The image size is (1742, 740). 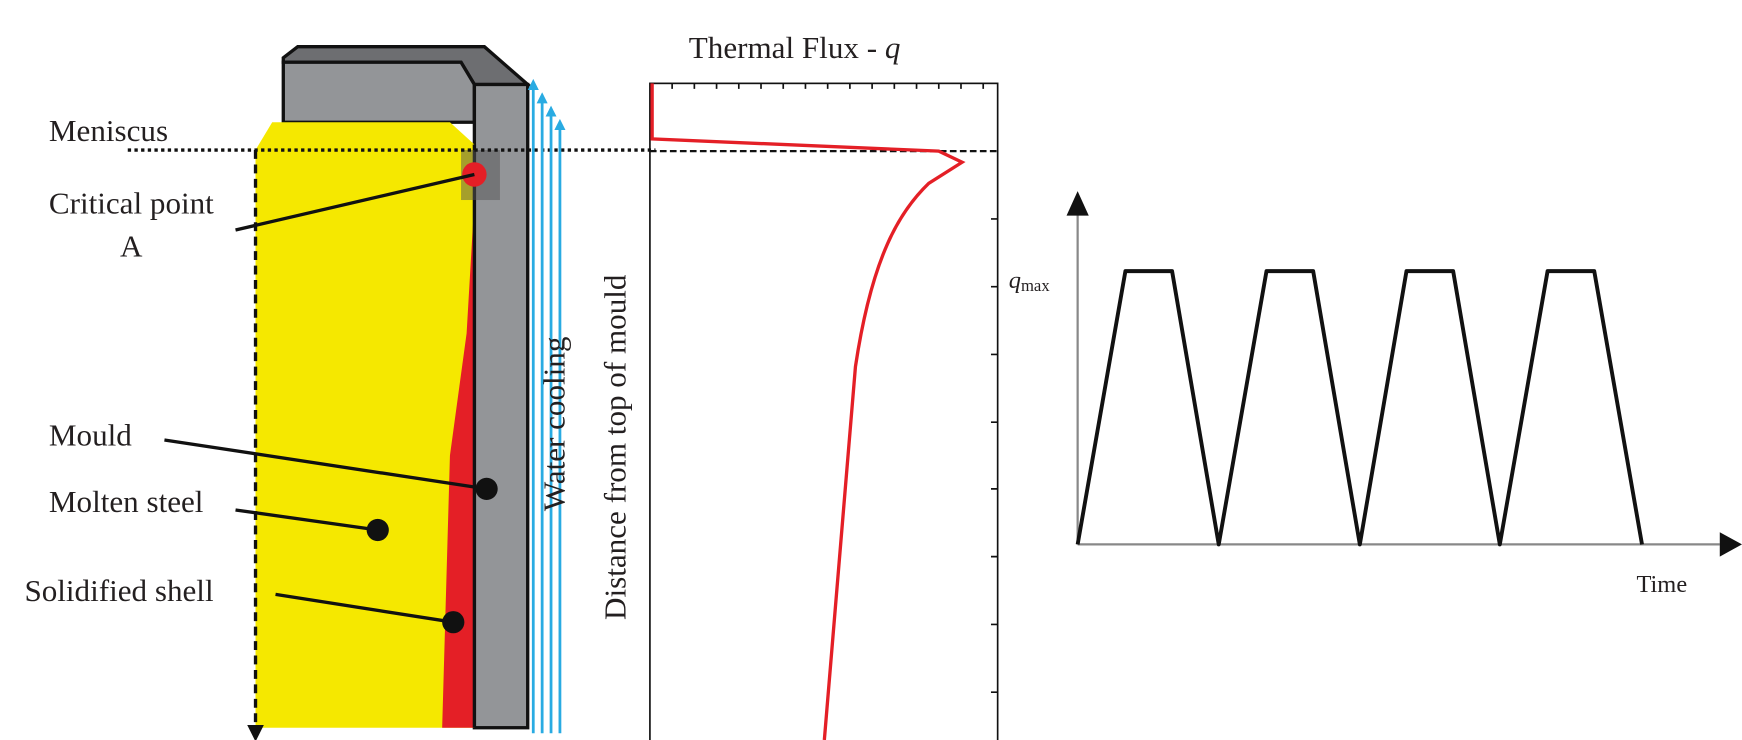 What do you see at coordinates (131, 202) in the screenshot?
I see `critical-point-label: Critical point` at bounding box center [131, 202].